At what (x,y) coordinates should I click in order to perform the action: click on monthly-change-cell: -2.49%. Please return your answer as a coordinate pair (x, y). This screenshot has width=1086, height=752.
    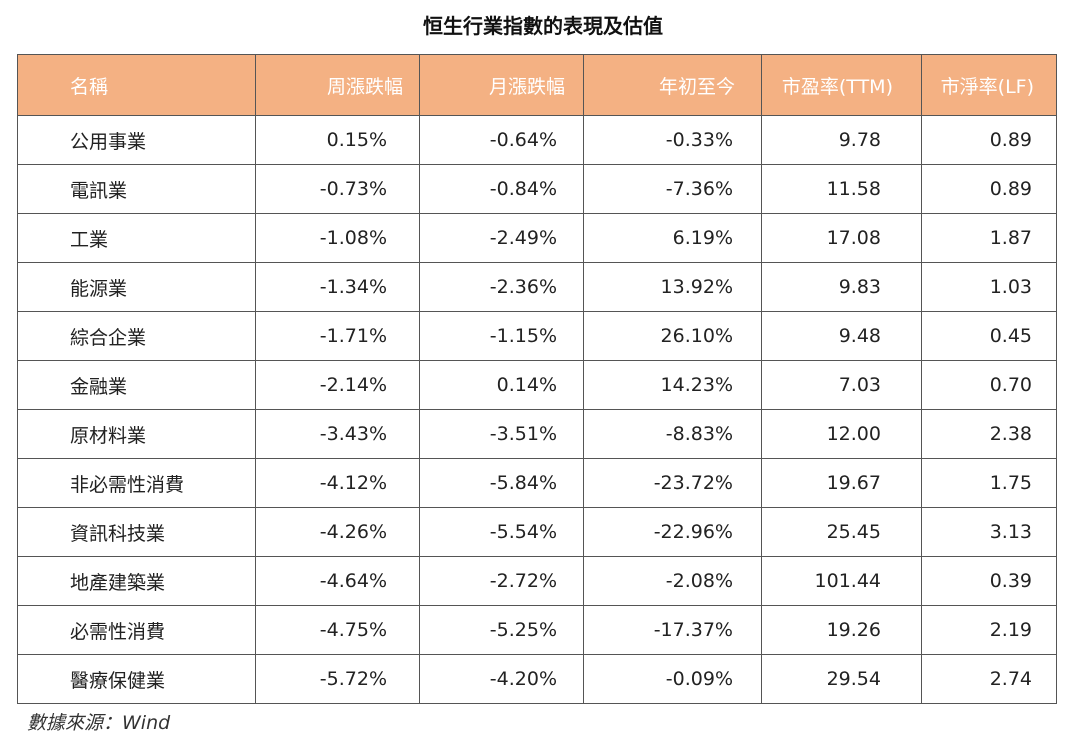
    Looking at the image, I should click on (501, 238).